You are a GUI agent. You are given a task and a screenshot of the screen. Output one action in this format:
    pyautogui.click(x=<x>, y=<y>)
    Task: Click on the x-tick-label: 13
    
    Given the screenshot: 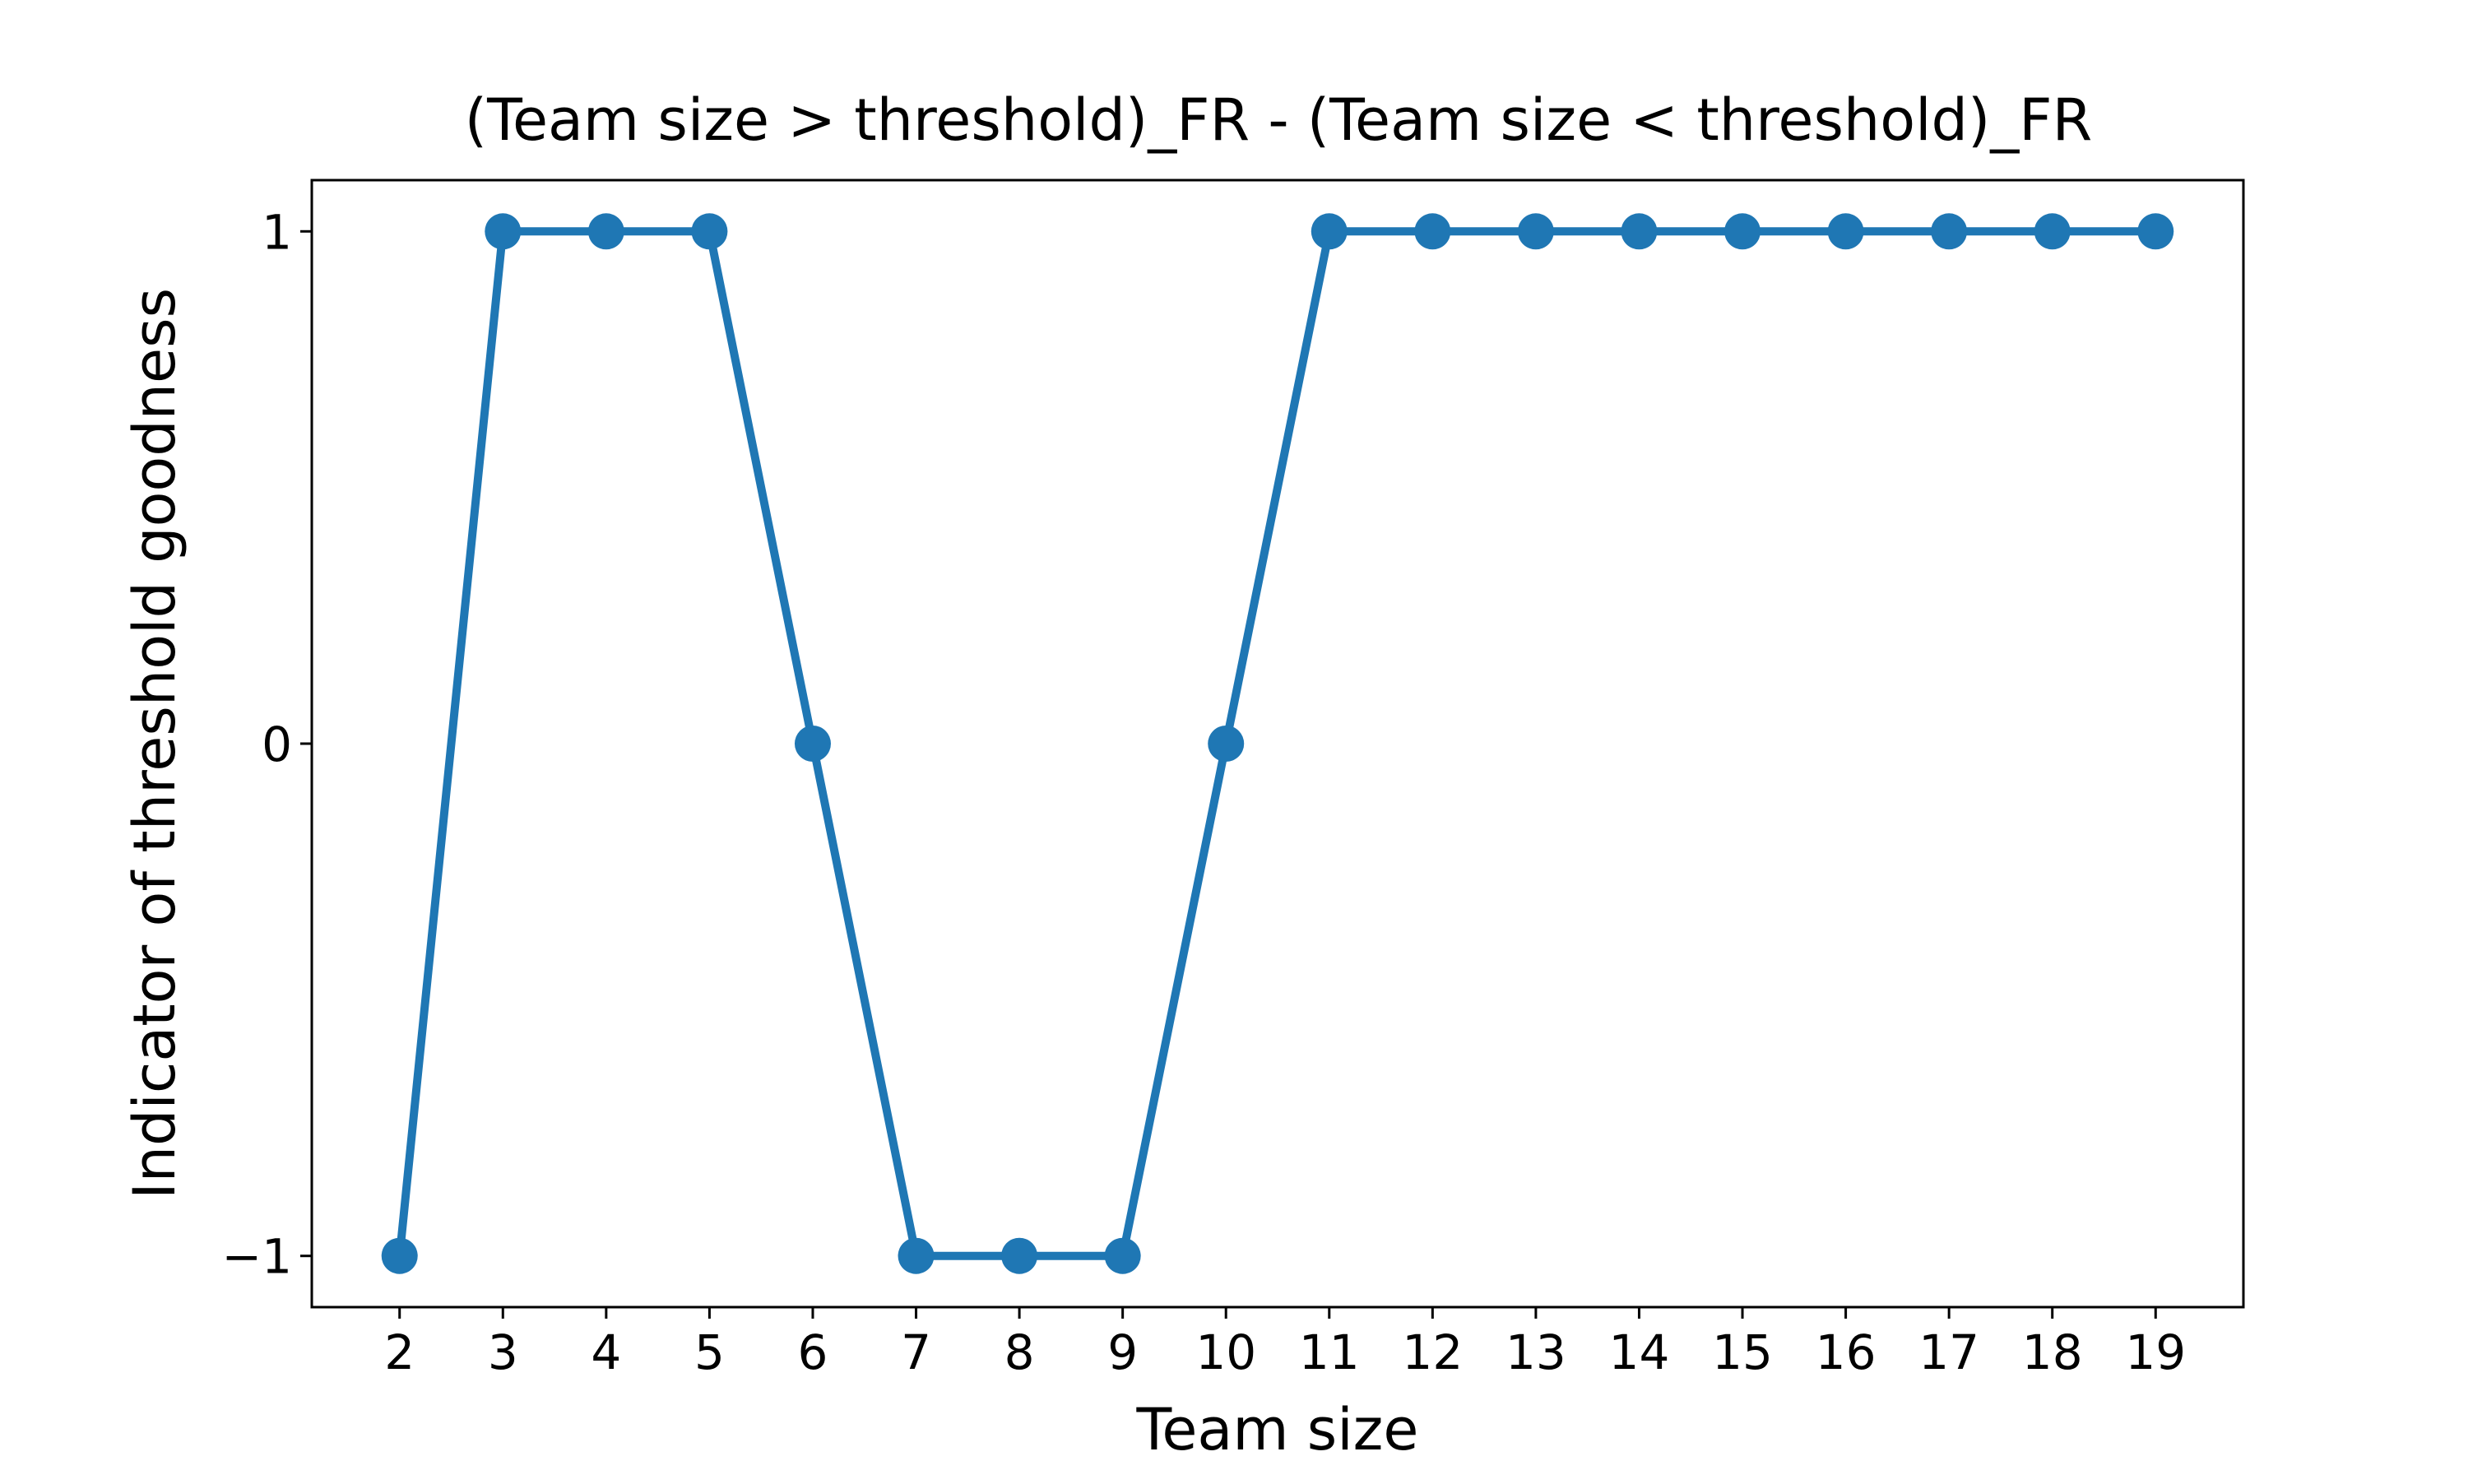 What is the action you would take?
    pyautogui.click(x=1535, y=1352)
    